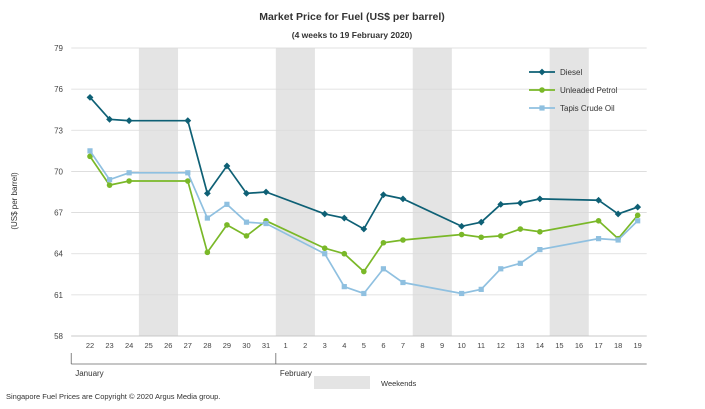  Describe the element at coordinates (403, 345) in the screenshot. I see `x-tick-label: 7` at that location.